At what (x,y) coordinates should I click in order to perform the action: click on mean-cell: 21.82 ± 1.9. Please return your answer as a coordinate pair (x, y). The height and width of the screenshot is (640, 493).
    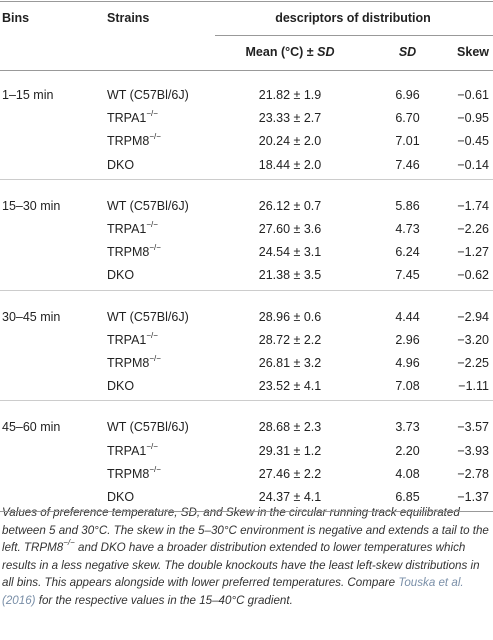
    Looking at the image, I should click on (290, 95).